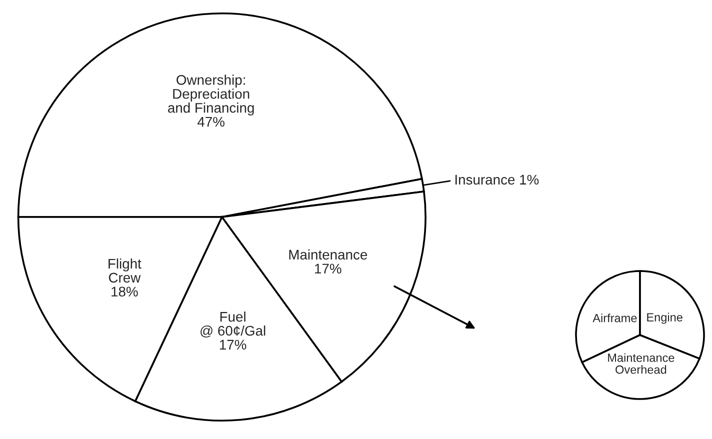 The width and height of the screenshot is (712, 439). Describe the element at coordinates (328, 254) in the screenshot. I see `slice-label: Maintenance` at that location.